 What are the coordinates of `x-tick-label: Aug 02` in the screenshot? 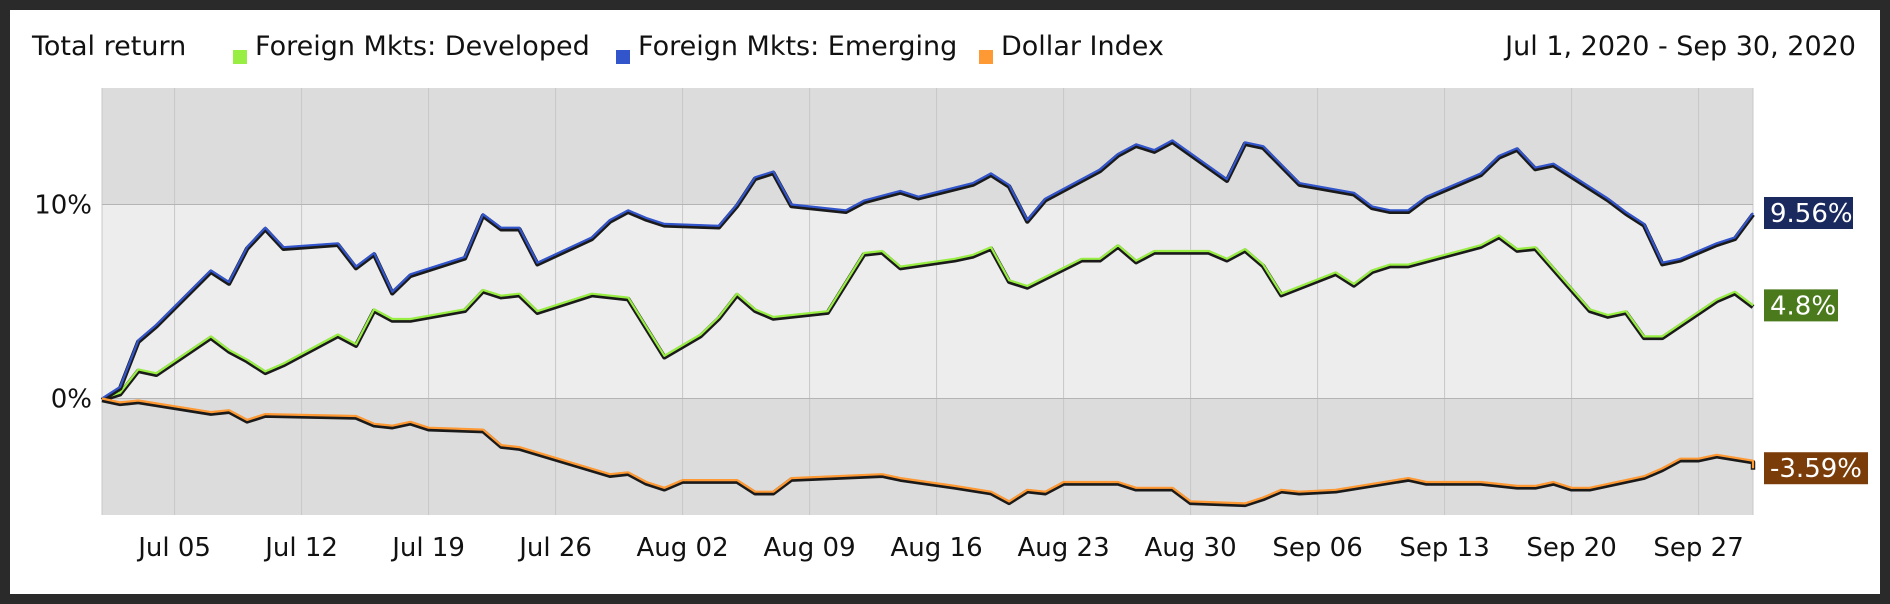 It's located at (683, 548).